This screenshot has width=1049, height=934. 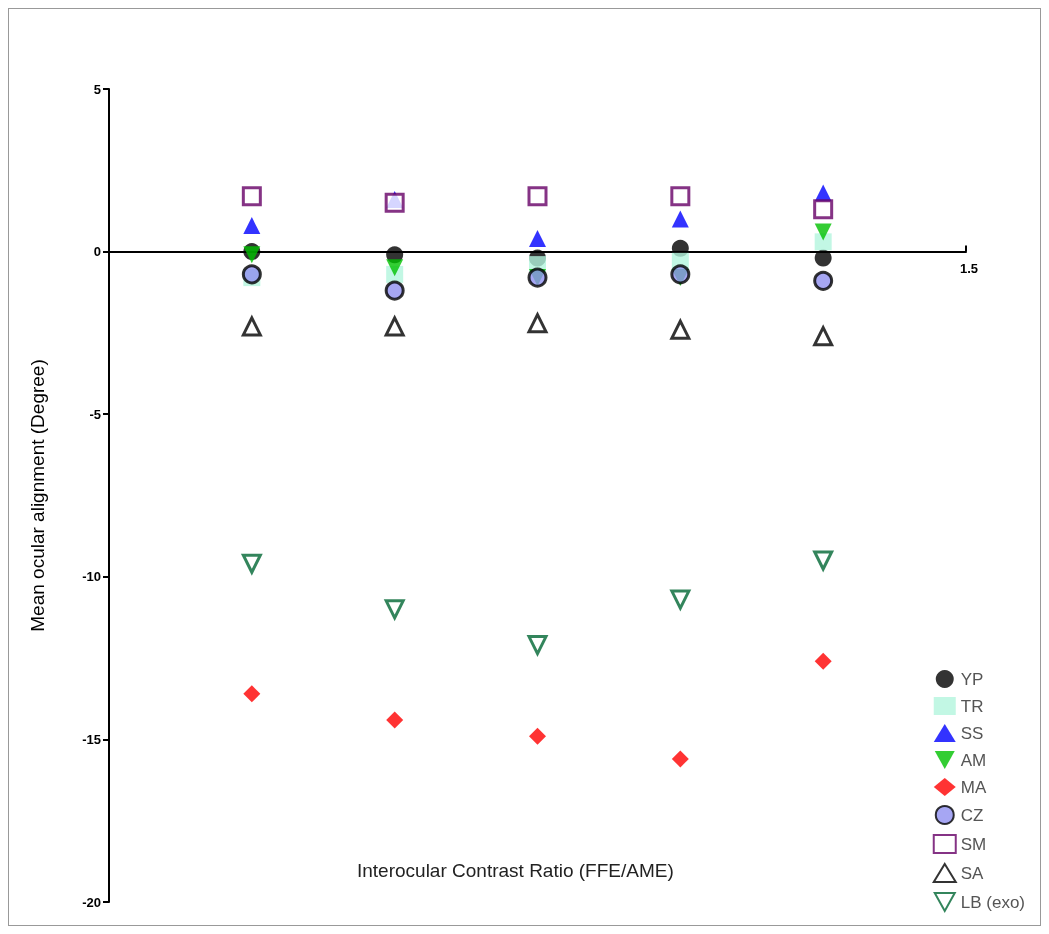 I want to click on y-tick-label: -10, so click(x=91, y=577).